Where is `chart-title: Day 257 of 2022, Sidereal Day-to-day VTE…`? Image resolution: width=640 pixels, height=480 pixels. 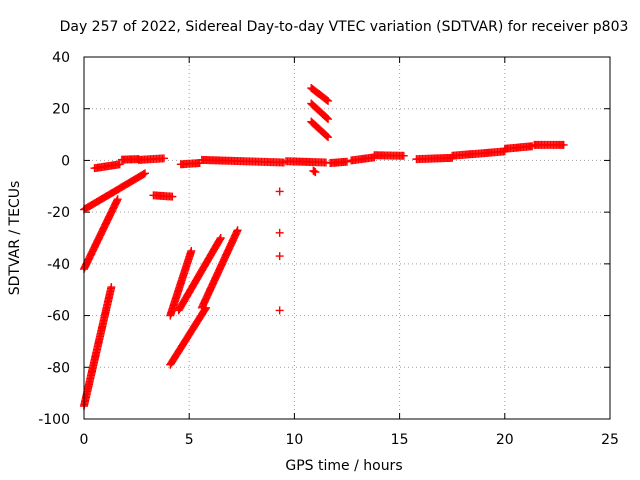
chart-title: Day 257 of 2022, Sidereal Day-to-day VTE… is located at coordinates (344, 27).